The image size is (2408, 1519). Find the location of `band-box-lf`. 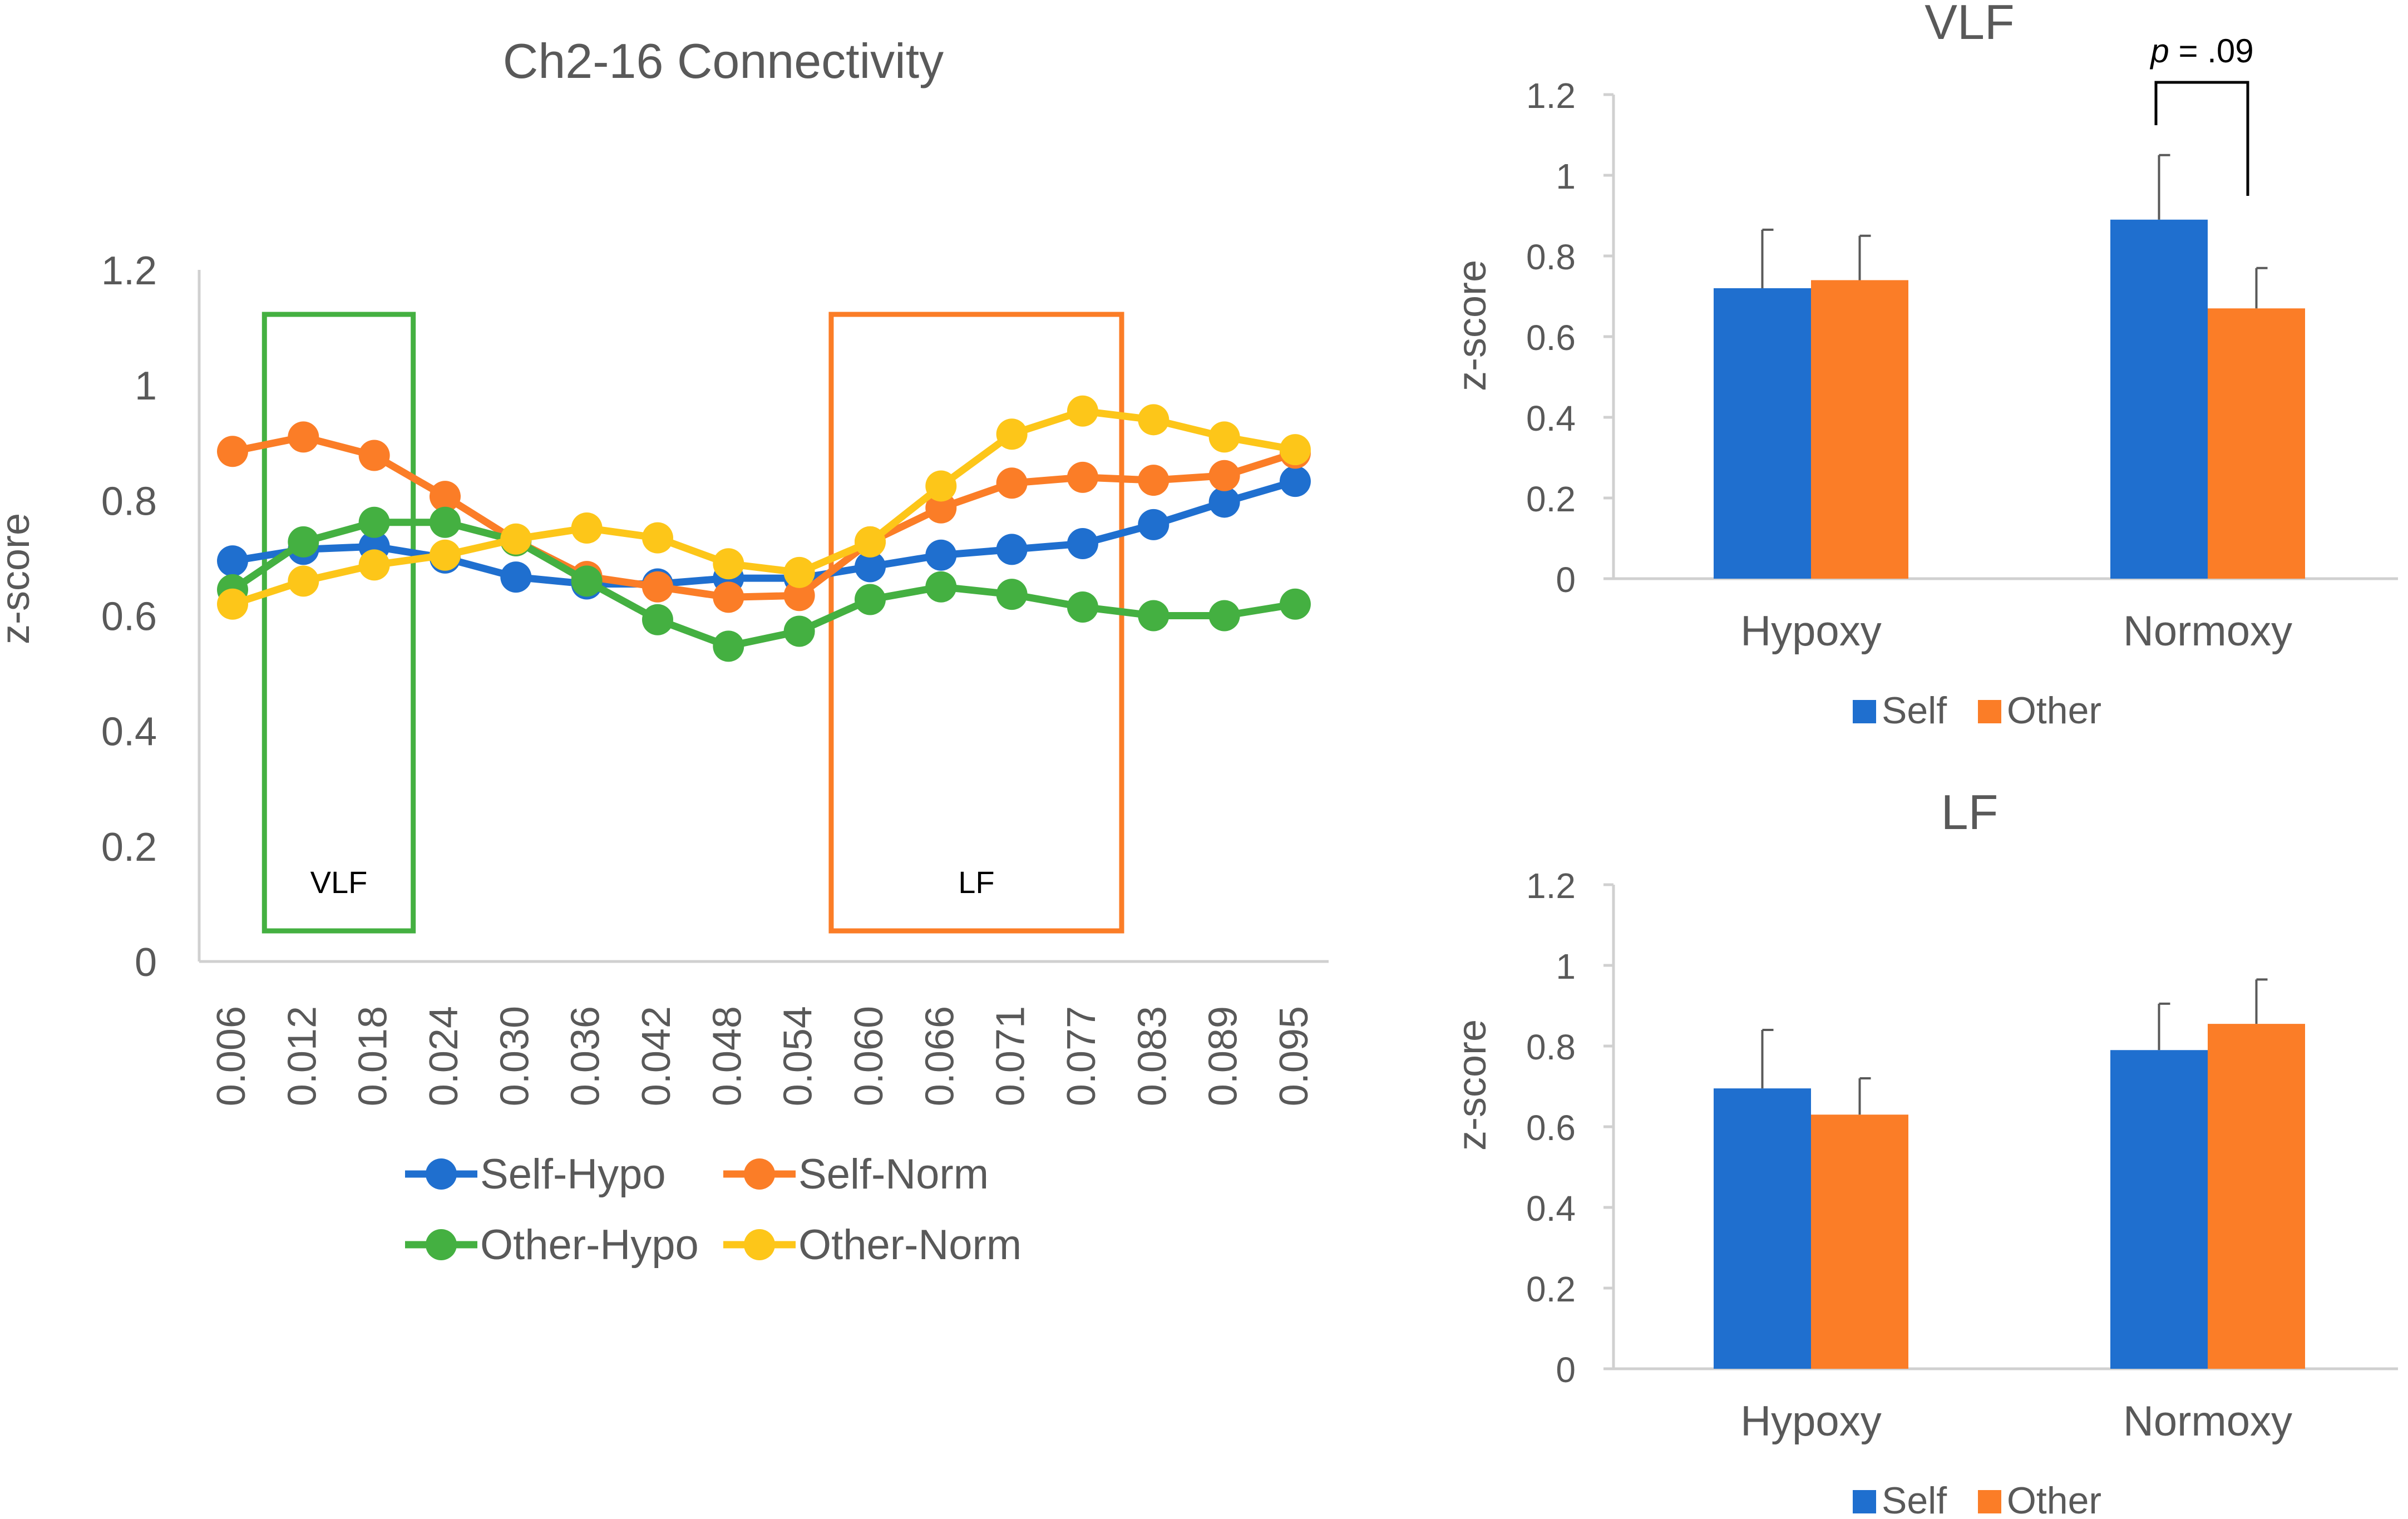

band-box-lf is located at coordinates (976, 623).